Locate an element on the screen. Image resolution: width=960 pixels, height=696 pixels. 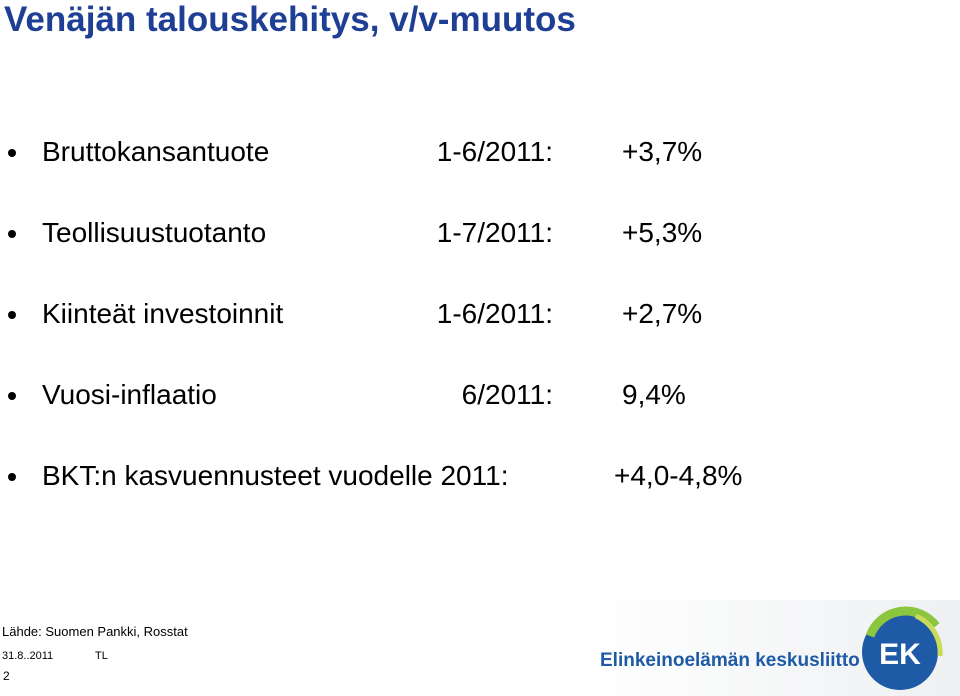
item-label: Bruttokansantuote is located at coordinates (156, 151).